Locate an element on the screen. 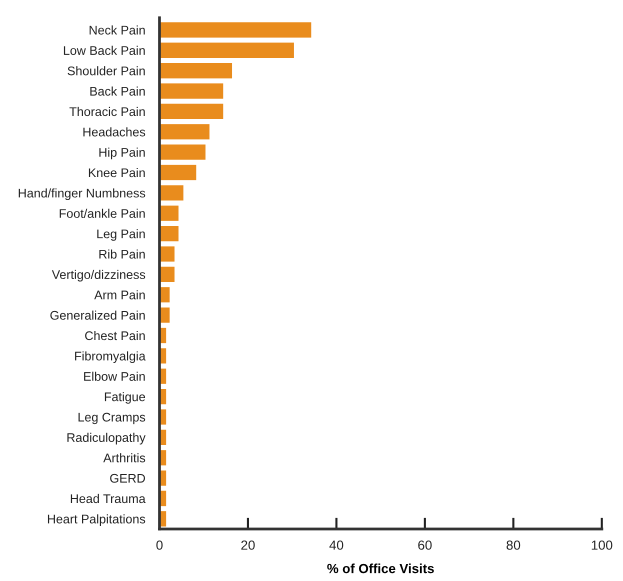  y-tick-label: Low Back Pain is located at coordinates (104, 50).